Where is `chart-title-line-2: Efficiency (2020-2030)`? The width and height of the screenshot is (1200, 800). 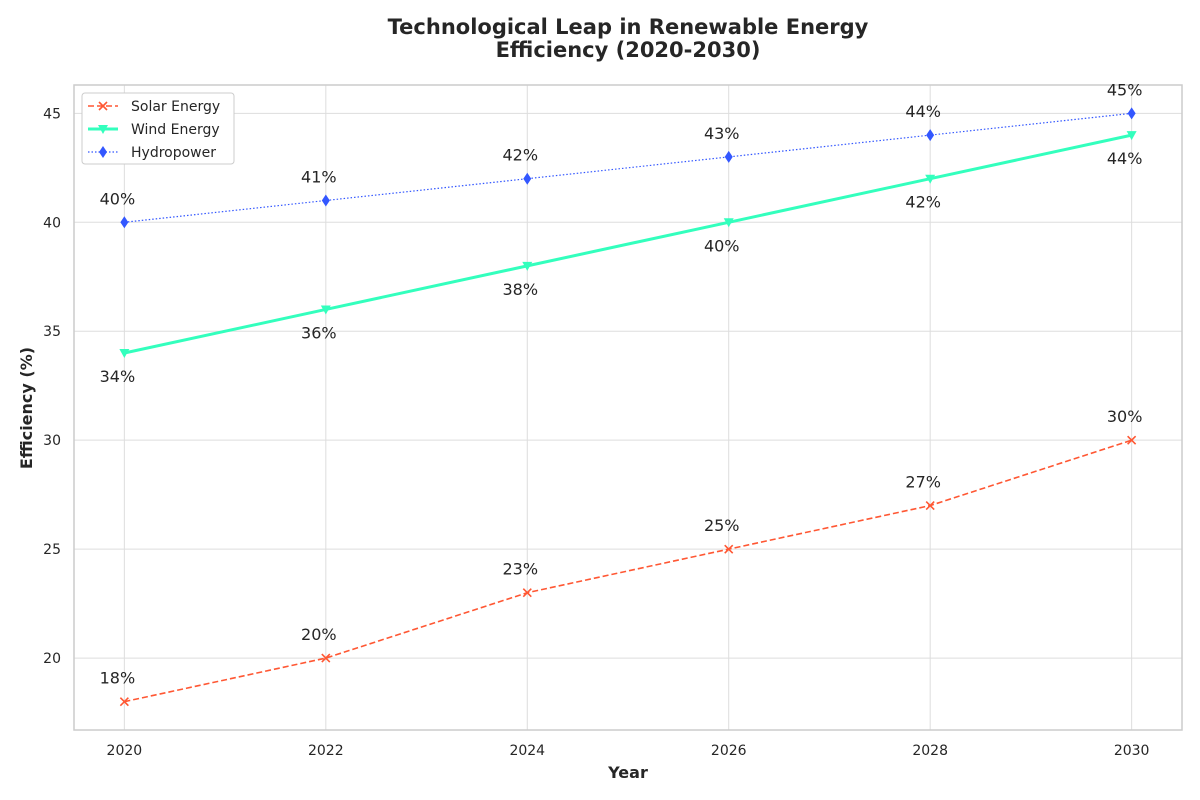 chart-title-line-2: Efficiency (2020-2030) is located at coordinates (628, 50).